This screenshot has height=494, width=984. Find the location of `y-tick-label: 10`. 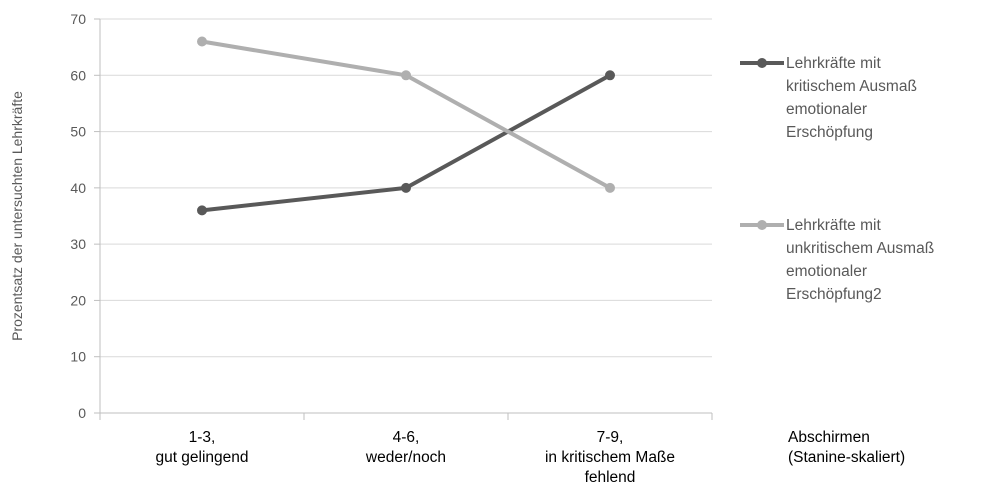

y-tick-label: 10 is located at coordinates (78, 357).